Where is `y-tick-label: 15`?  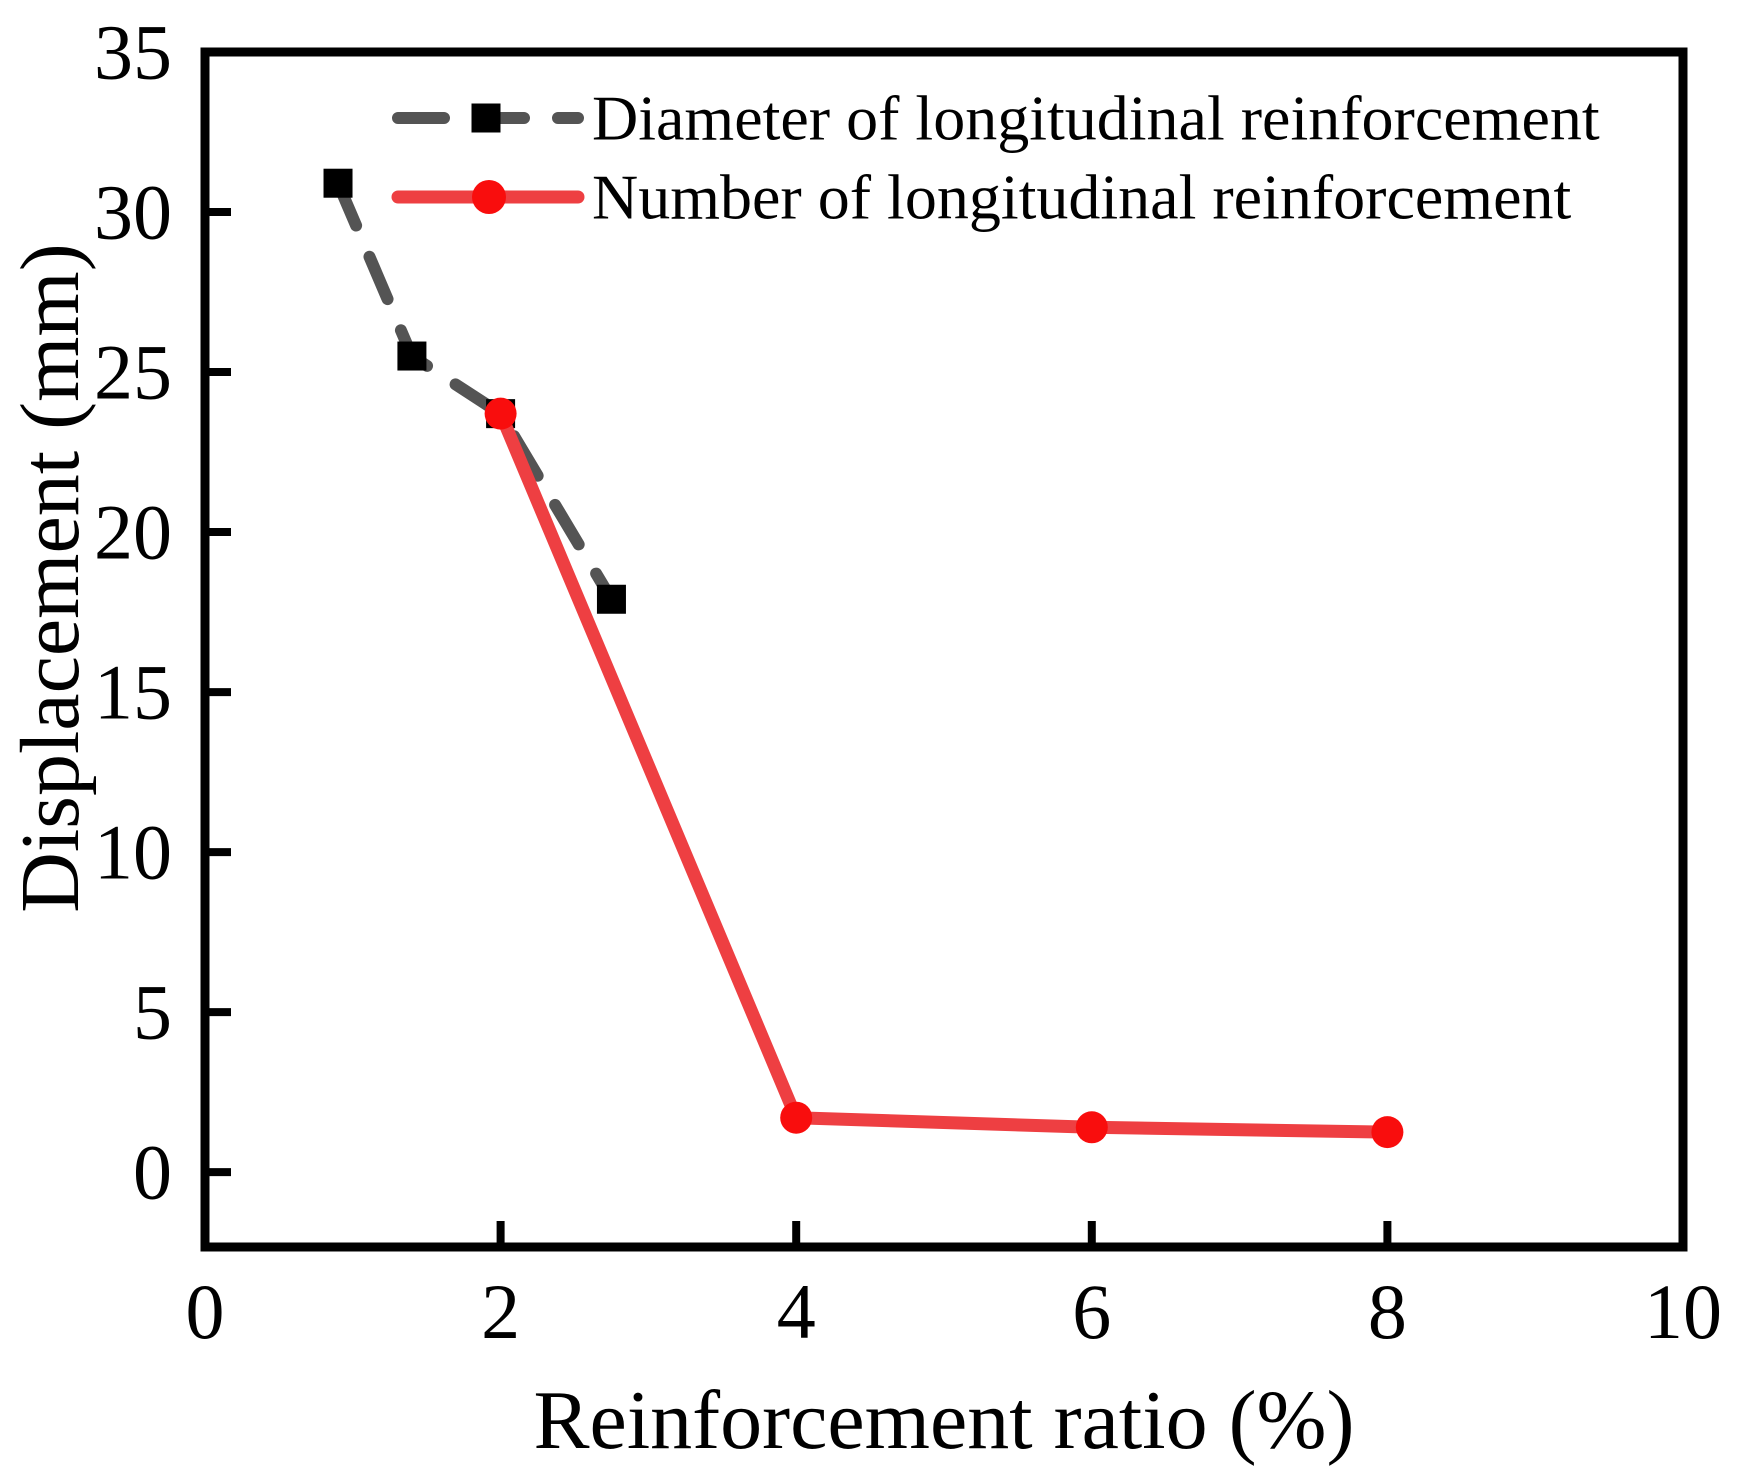 y-tick-label: 15 is located at coordinates (133, 692).